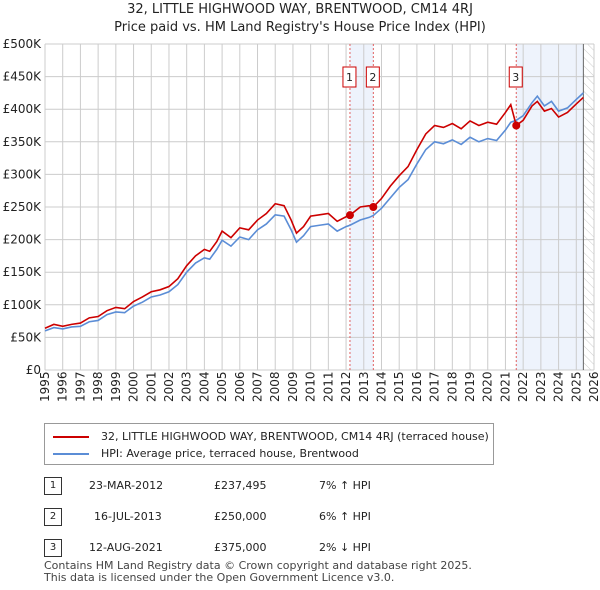 Image resolution: width=600 pixels, height=590 pixels. What do you see at coordinates (541, 386) in the screenshot?
I see `x-tick-label: 2023` at bounding box center [541, 386].